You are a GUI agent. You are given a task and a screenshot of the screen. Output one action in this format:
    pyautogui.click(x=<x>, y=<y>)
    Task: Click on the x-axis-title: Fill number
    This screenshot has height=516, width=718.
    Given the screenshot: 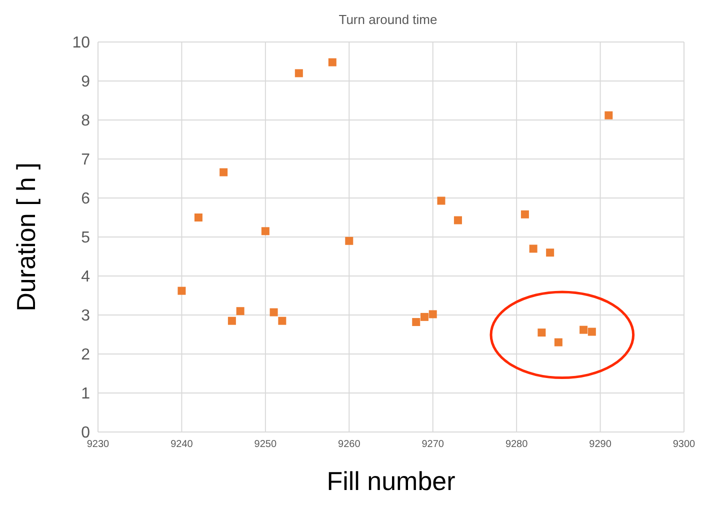 What is the action you would take?
    pyautogui.click(x=391, y=481)
    